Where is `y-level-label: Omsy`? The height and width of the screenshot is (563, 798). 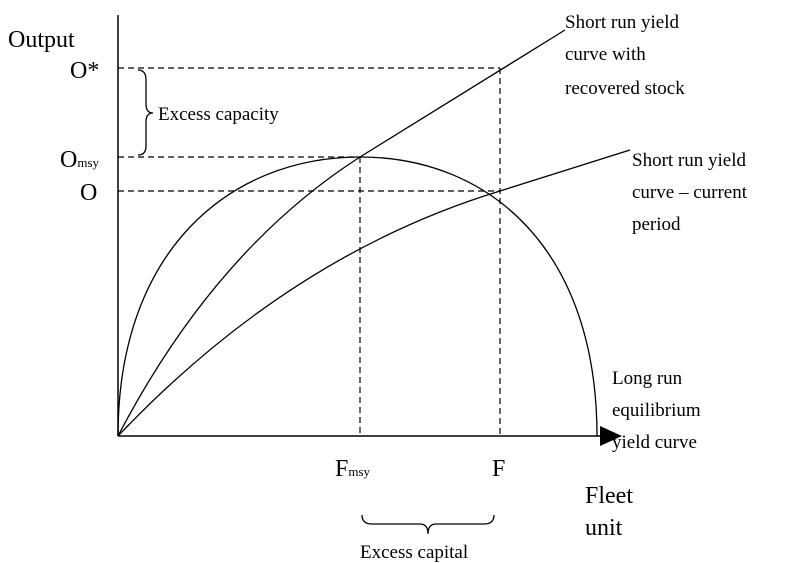
y-level-label: Omsy is located at coordinates (80, 160).